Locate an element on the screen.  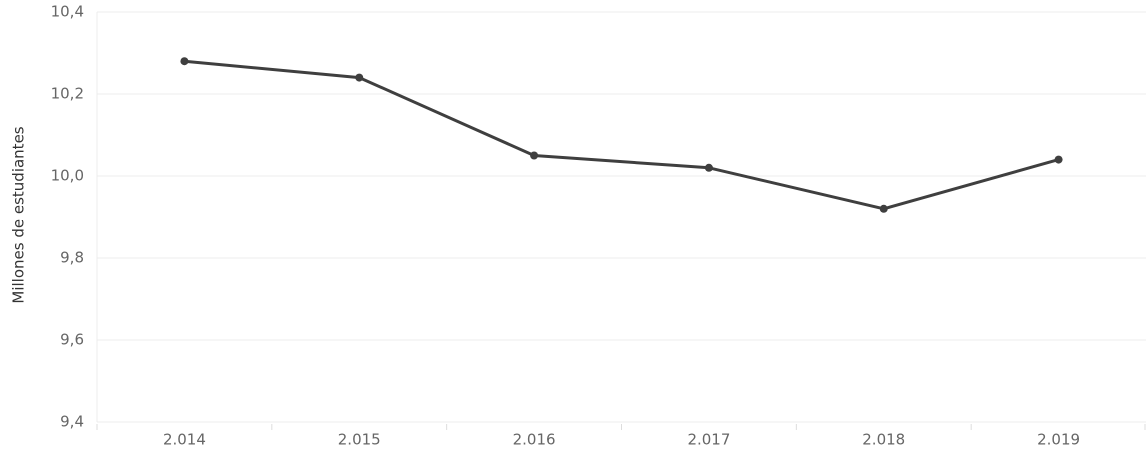
y-tick-label: 9,8 is located at coordinates (72, 258).